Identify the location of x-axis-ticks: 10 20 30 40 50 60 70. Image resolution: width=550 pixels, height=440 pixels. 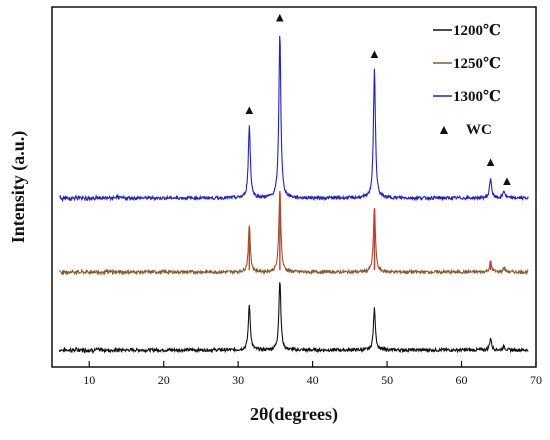
(312, 374).